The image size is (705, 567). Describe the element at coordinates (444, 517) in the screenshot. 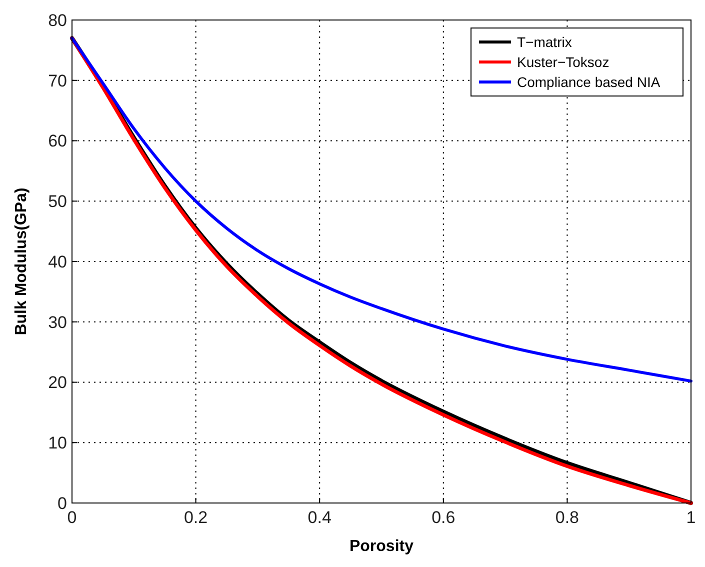

I see `x-tick-label: 0.6` at that location.